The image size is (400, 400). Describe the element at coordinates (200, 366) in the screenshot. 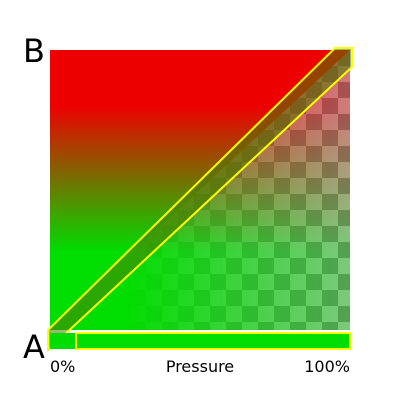

I see `axis-title: Pressure` at that location.